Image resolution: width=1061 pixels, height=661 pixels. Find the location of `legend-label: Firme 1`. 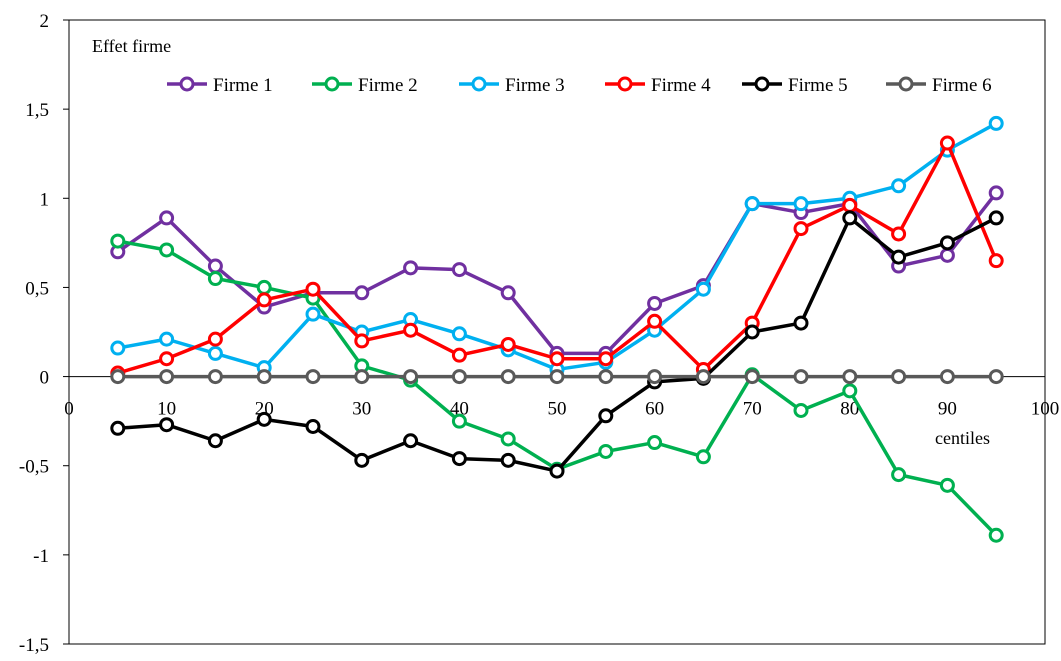

legend-label: Firme 1 is located at coordinates (243, 85).